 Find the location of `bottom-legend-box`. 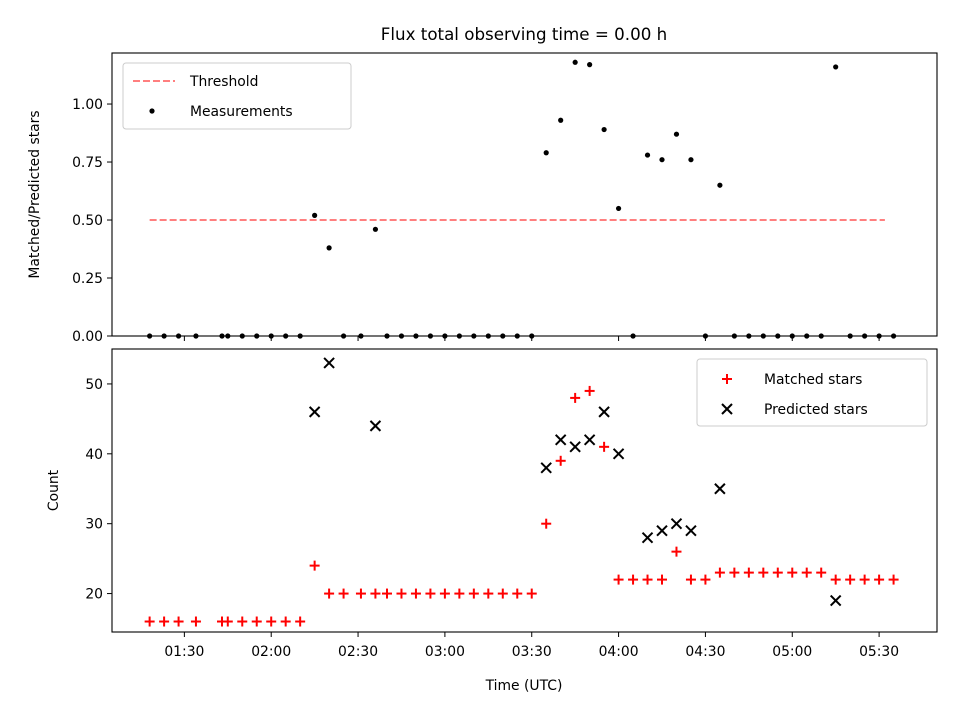

bottom-legend-box is located at coordinates (812, 392).